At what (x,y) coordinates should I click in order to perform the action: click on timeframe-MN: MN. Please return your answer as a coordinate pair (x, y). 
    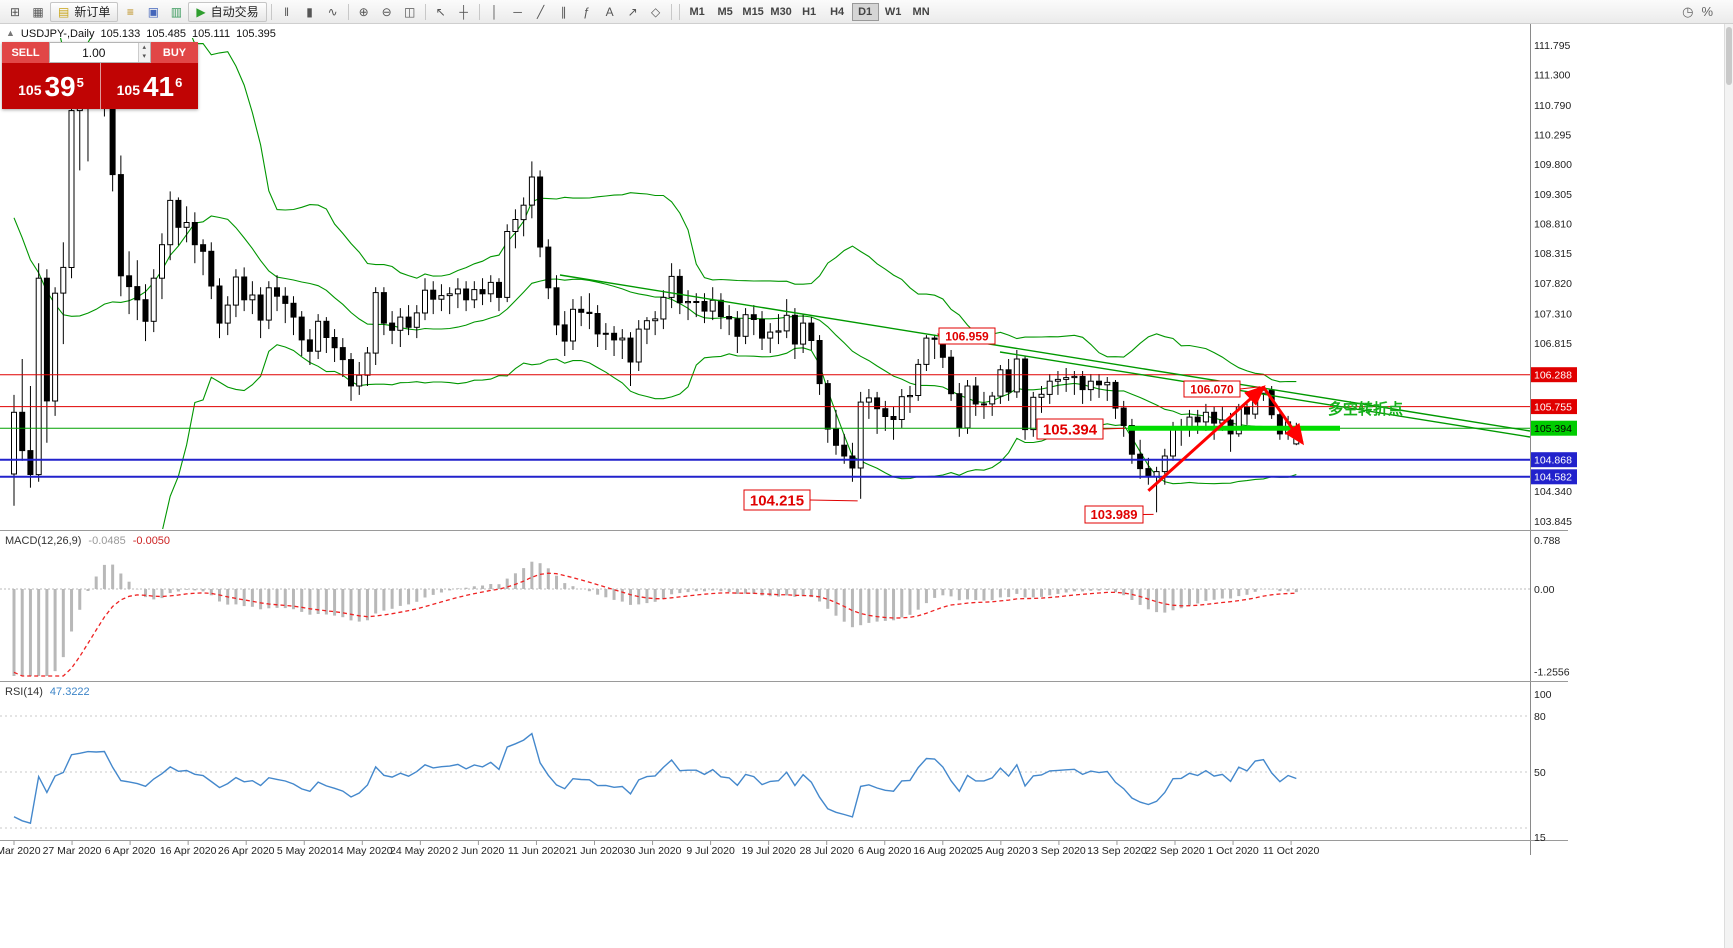
    Looking at the image, I should click on (921, 11).